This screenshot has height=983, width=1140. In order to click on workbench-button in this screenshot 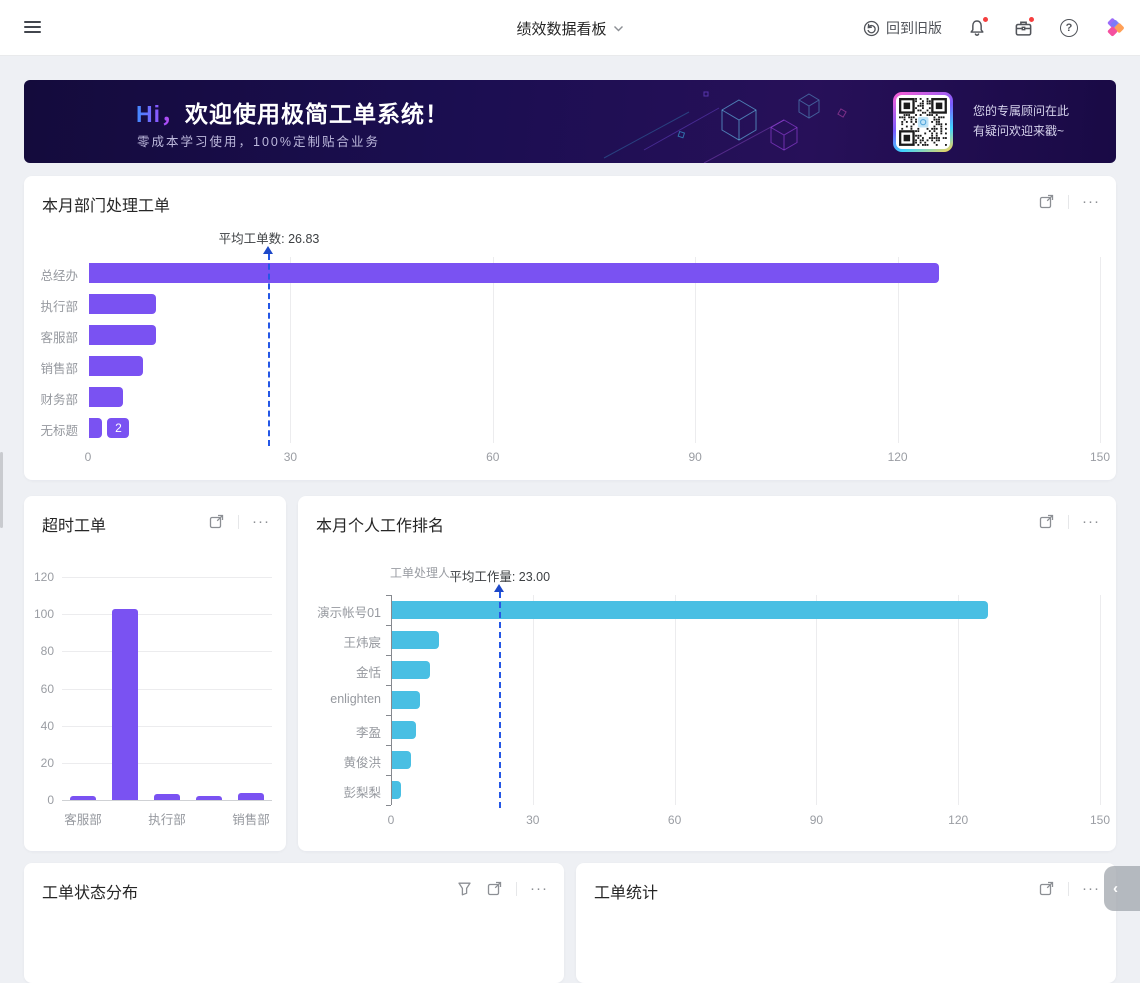, I will do `click(1023, 27)`.